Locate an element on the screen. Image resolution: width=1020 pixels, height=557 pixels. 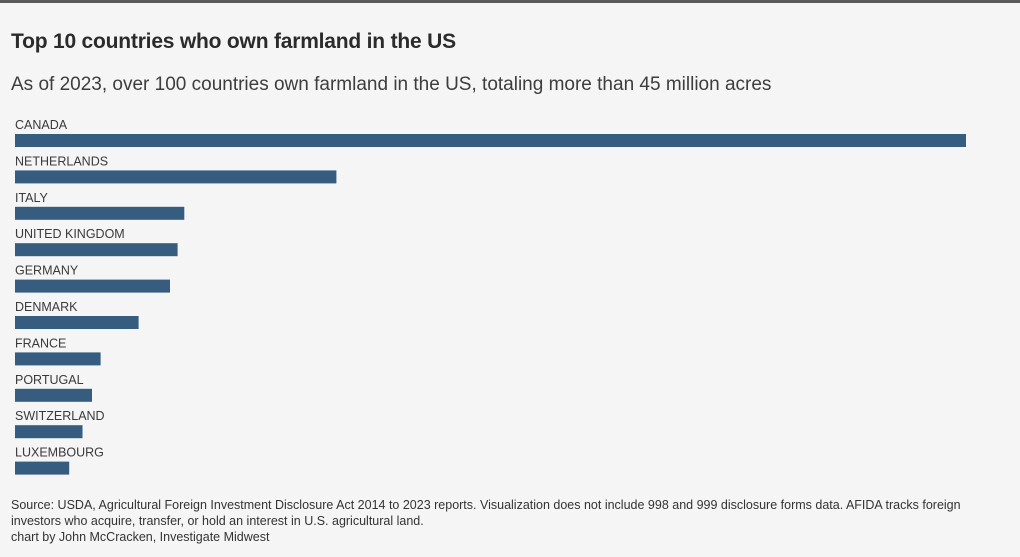
bar-united-kingdom is located at coordinates (96, 250).